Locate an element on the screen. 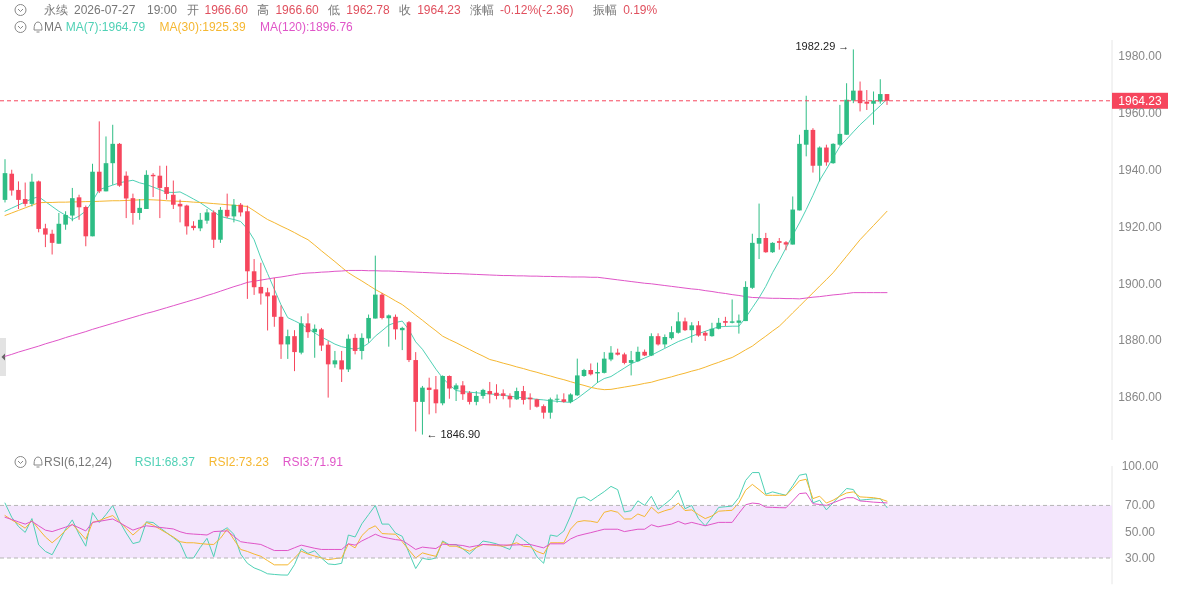 This screenshot has height=589, width=1177. chart-title: 永续 2026-07-27 19:00 开 1966.60 高 1966.60 低 1962.78 收 1964.23 涨幅 -0.12%(-2.36) 振幅 0.19% is located at coordinates (351, 10).